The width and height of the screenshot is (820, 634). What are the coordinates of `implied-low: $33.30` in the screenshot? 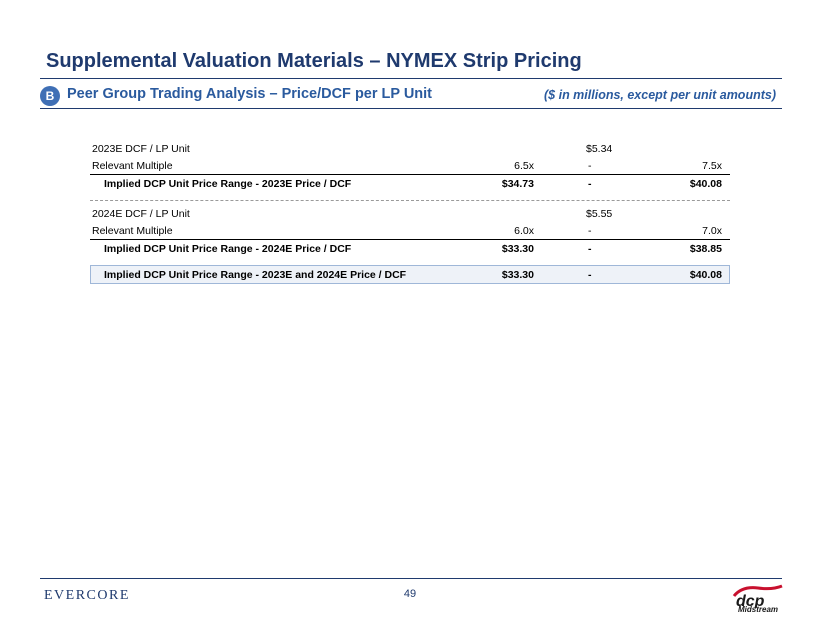 It's located at (517, 249).